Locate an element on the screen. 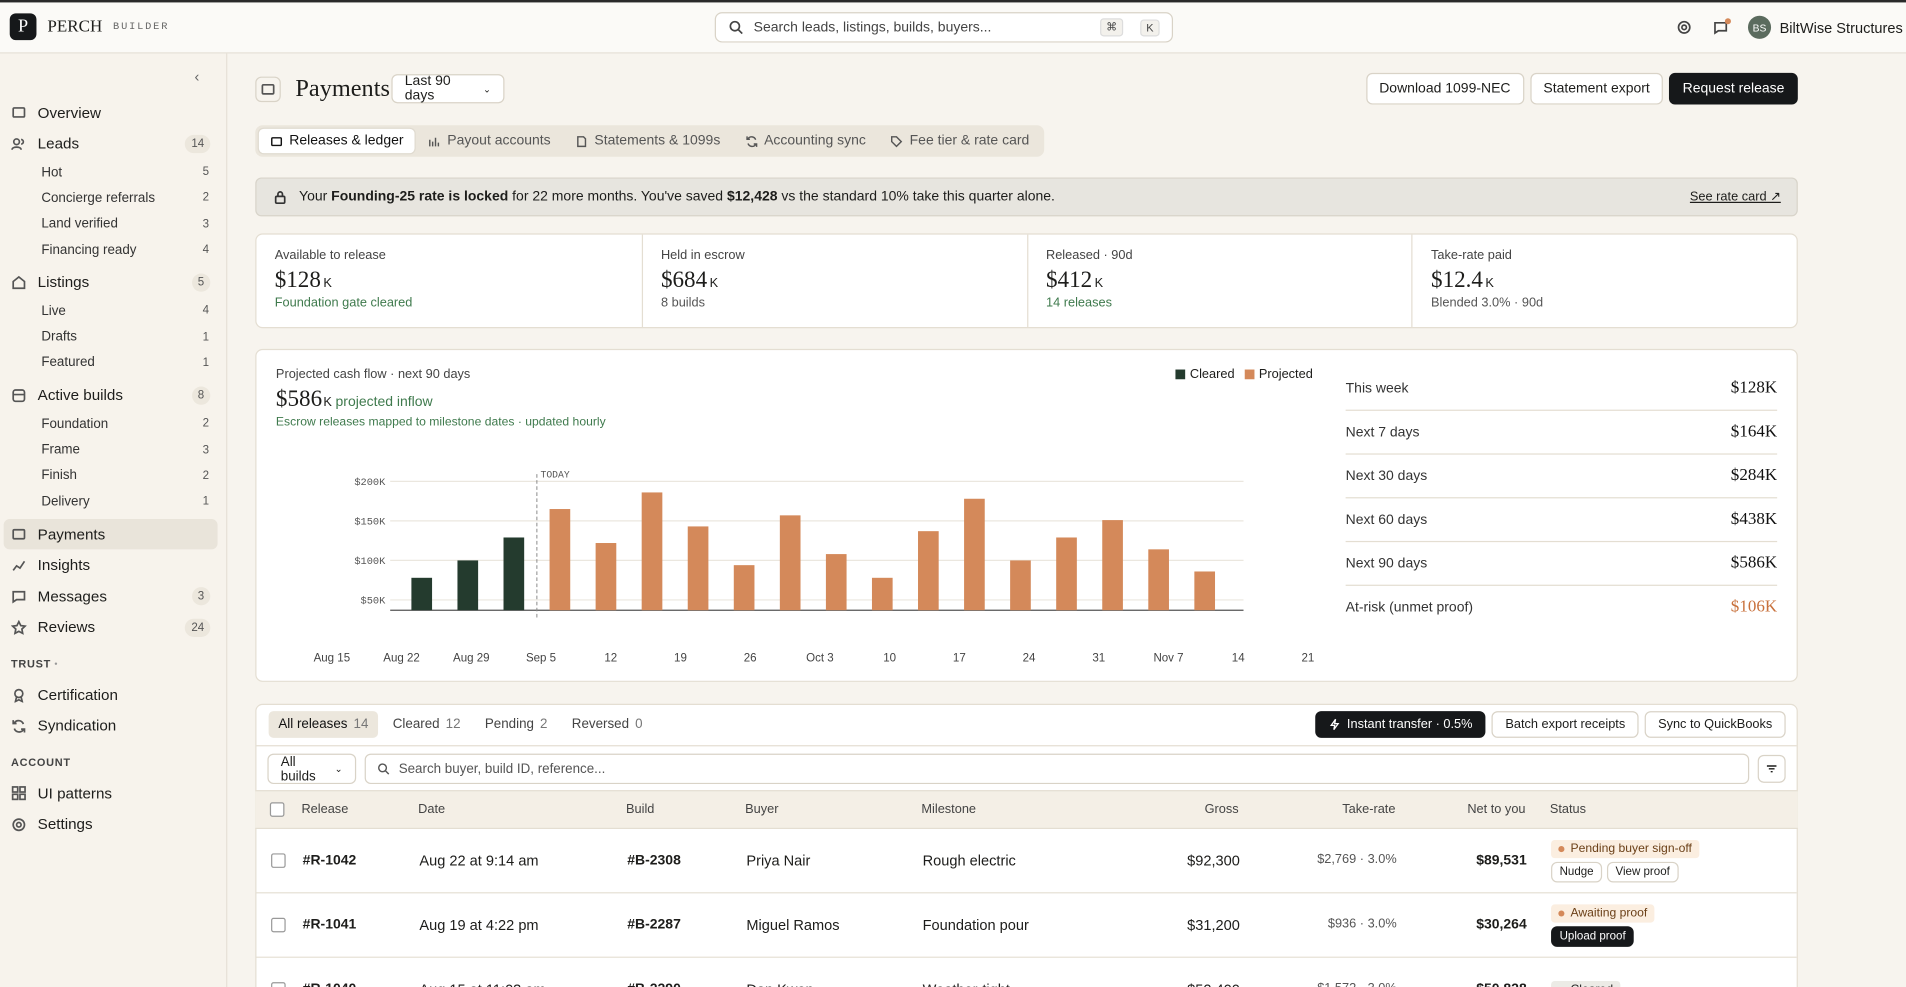 This screenshot has height=987, width=1906. stat-label: Take-rate paid is located at coordinates (1471, 255).